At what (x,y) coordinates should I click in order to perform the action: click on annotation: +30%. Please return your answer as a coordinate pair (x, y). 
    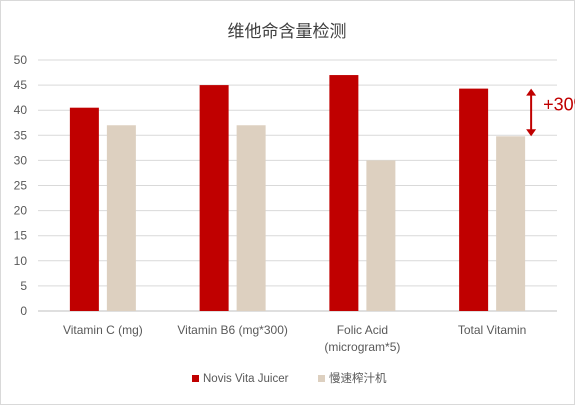
    Looking at the image, I should click on (550, 112).